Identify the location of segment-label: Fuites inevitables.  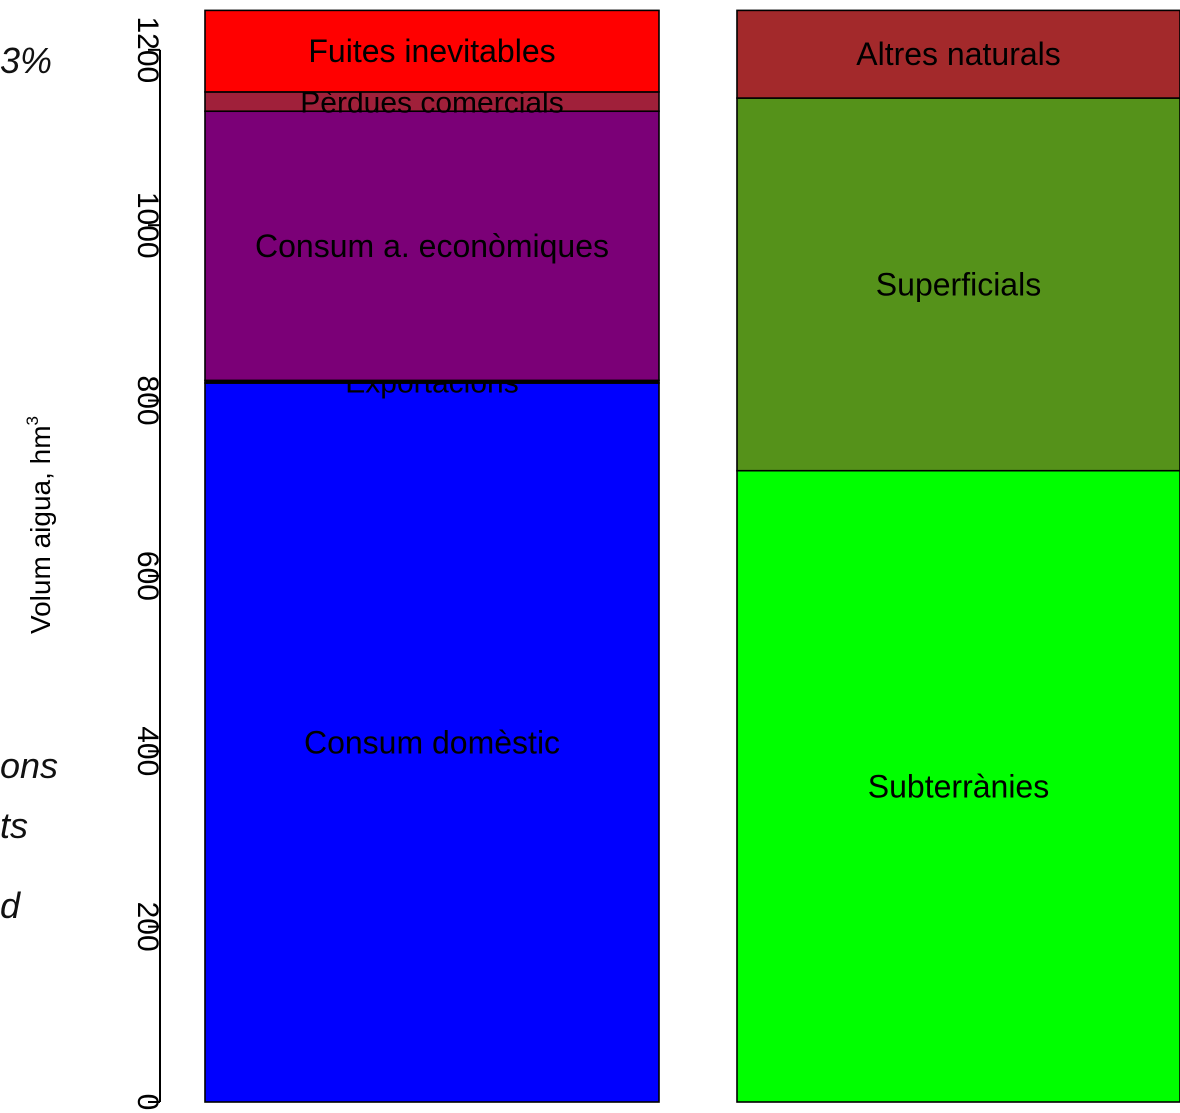
(431, 51).